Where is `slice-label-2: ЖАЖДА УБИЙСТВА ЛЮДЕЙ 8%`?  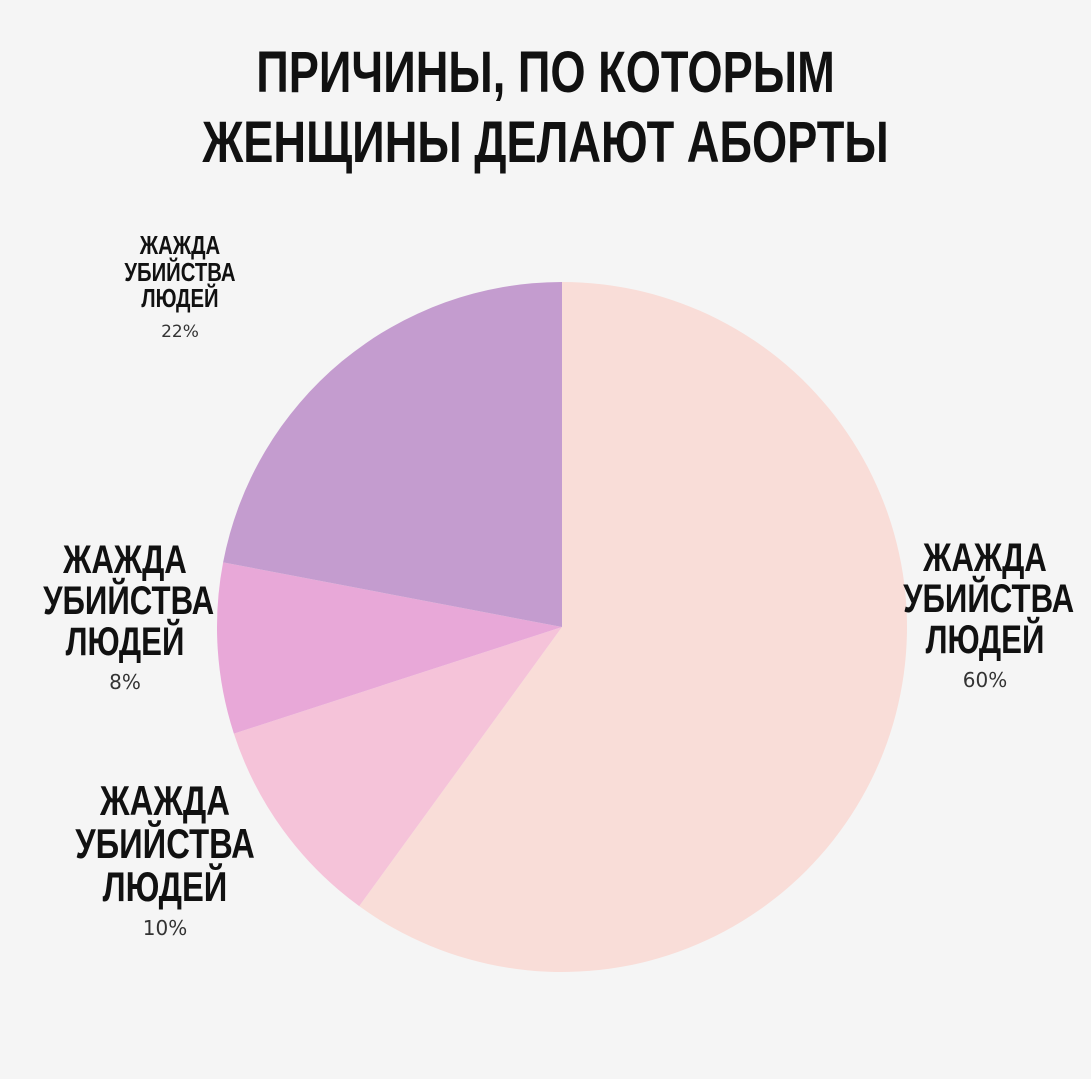
slice-label-2: ЖАЖДА УБИЙСТВА ЛЮДЕЙ 8% is located at coordinates (125, 616).